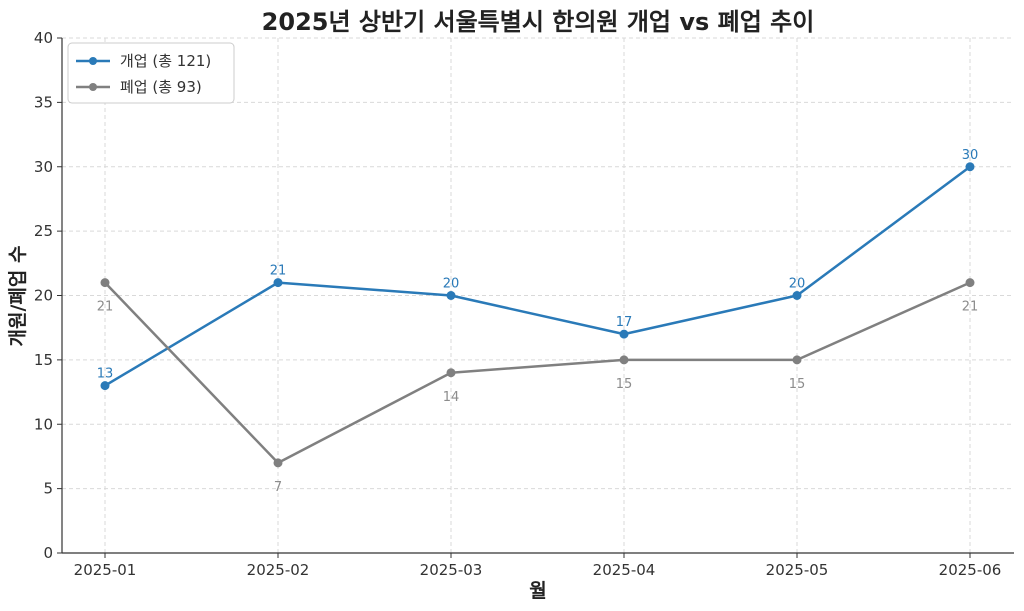  I want to click on chart-title: 2025년 상반기 서울특별시 한의원 개업 vs 폐업 추이, so click(538, 22).